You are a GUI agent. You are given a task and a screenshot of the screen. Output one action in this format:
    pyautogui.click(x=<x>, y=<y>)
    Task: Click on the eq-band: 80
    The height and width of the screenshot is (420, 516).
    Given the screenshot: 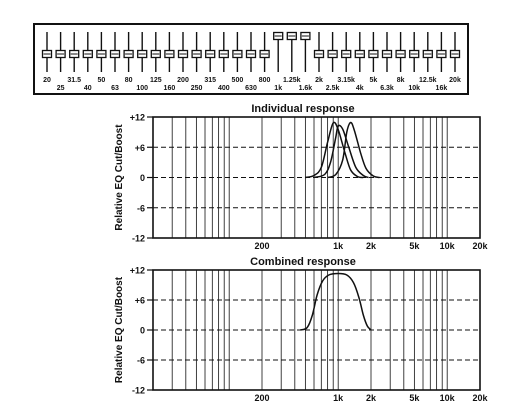 What is the action you would take?
    pyautogui.click(x=128, y=58)
    